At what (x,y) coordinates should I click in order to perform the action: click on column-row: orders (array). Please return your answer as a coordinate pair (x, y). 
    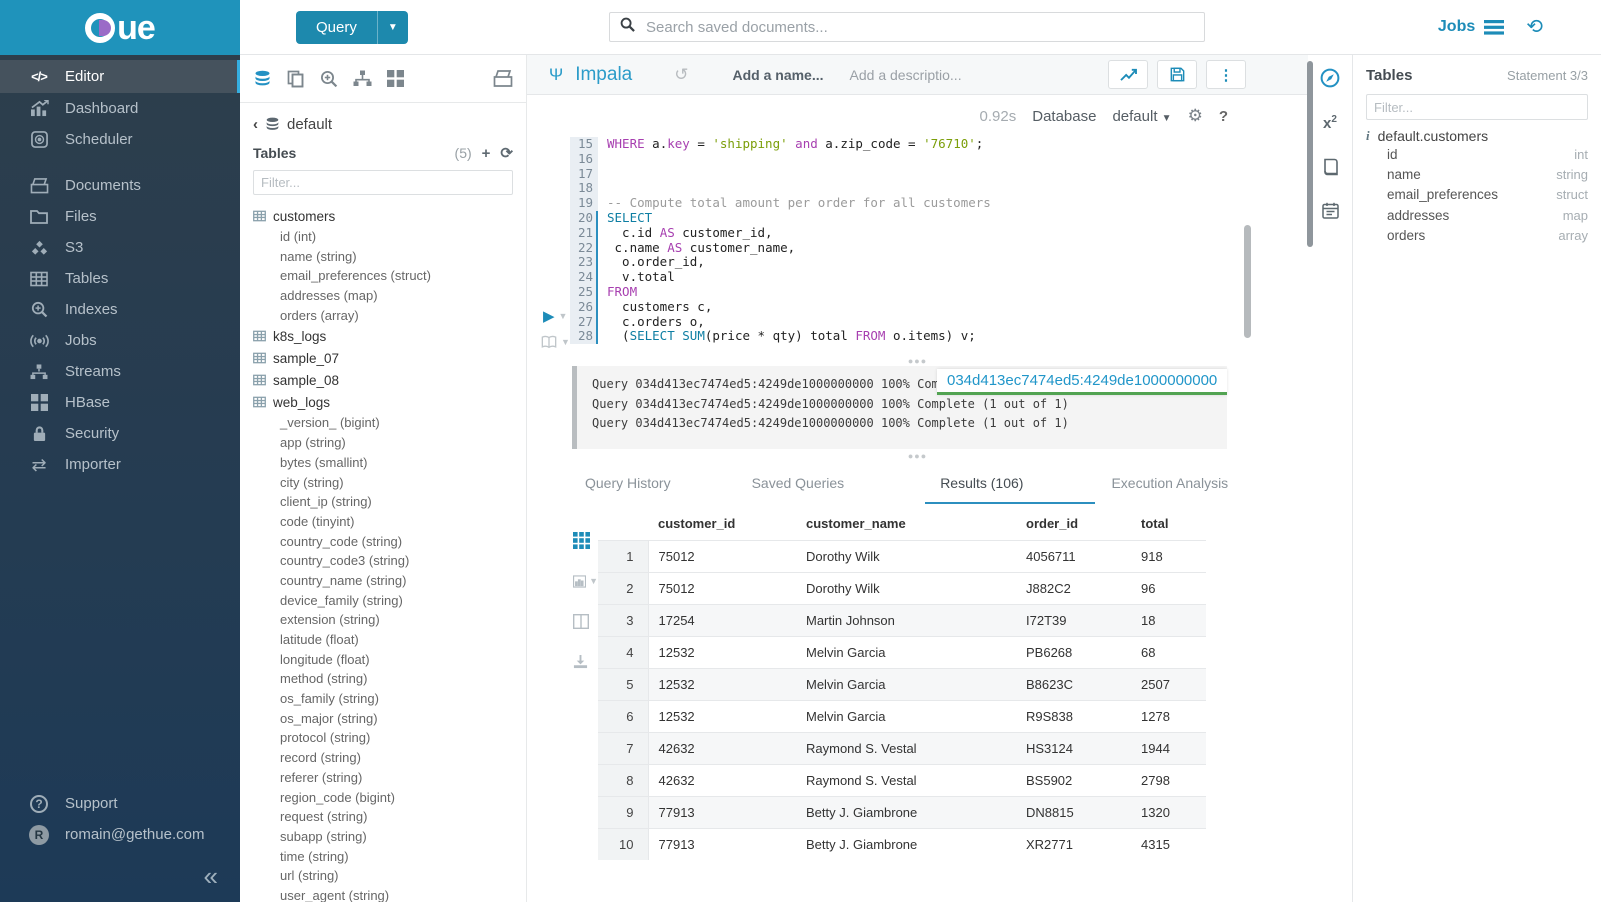
    Looking at the image, I should click on (319, 315).